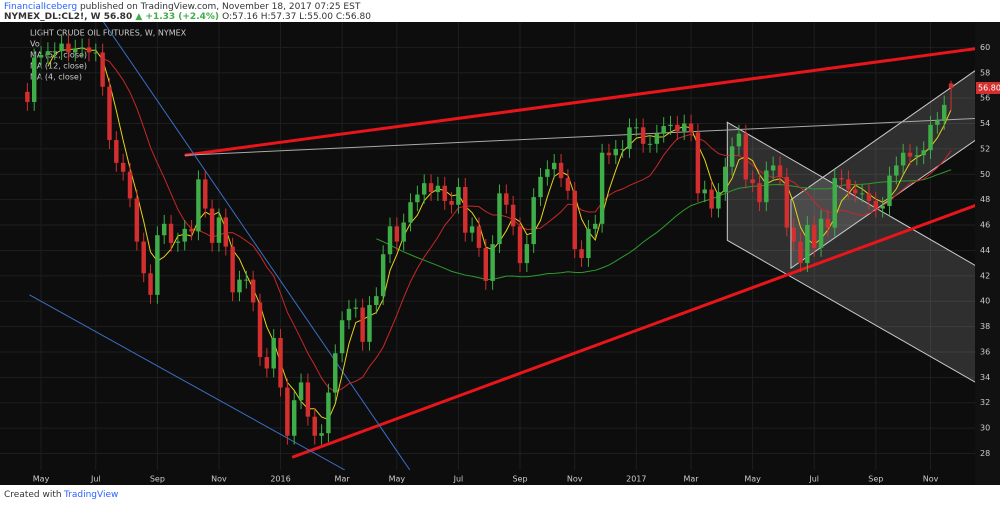 The width and height of the screenshot is (1000, 505). I want to click on symbol: NYMEX_DL:CL2!, W, so click(52, 17).